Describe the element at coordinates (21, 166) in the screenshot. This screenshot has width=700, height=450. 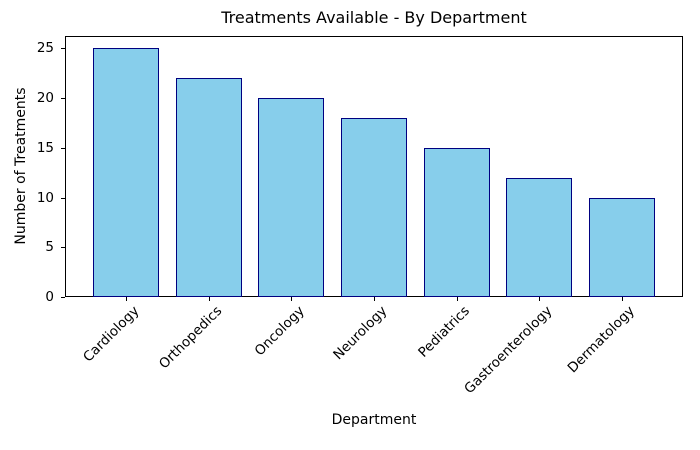
I see `y-axis-label: Number of Treatments` at that location.